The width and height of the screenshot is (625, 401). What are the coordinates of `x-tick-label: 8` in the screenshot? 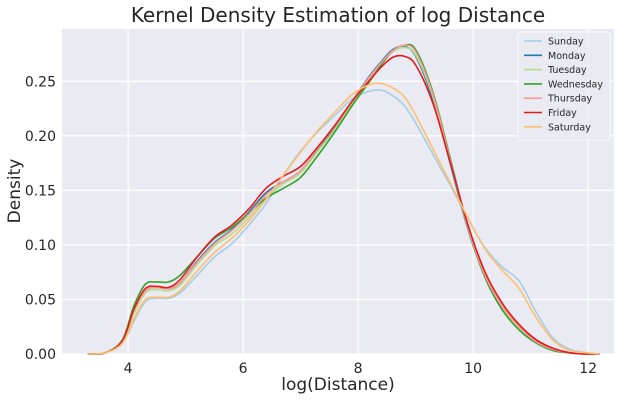 It's located at (358, 369).